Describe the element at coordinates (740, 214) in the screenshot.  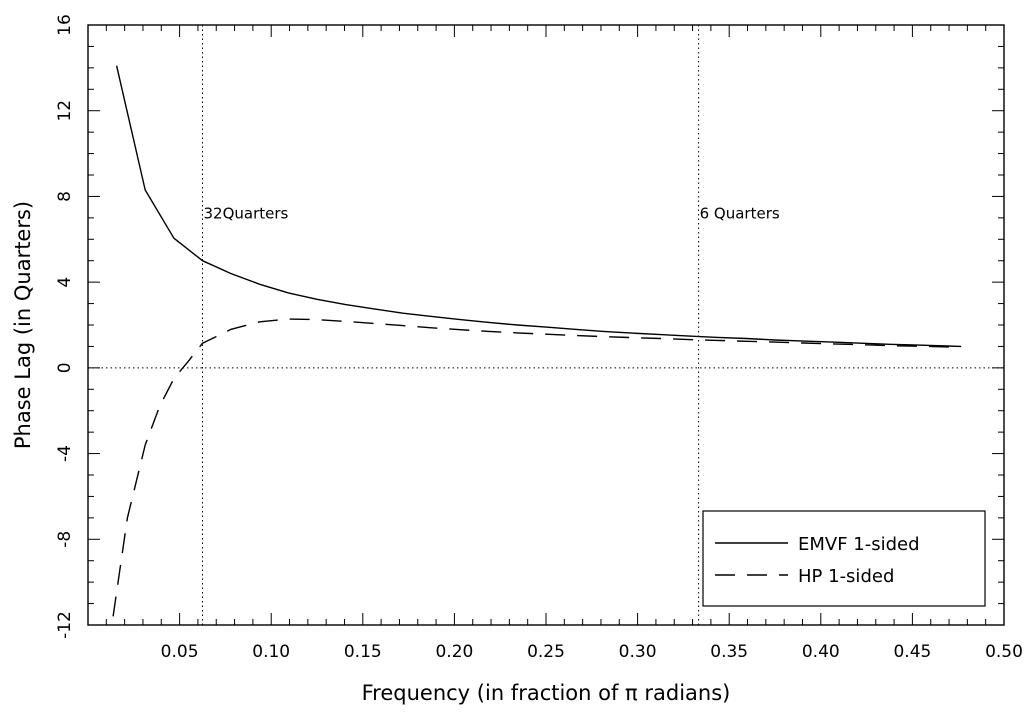
I see `annotation-1: 6 Quarters` at that location.